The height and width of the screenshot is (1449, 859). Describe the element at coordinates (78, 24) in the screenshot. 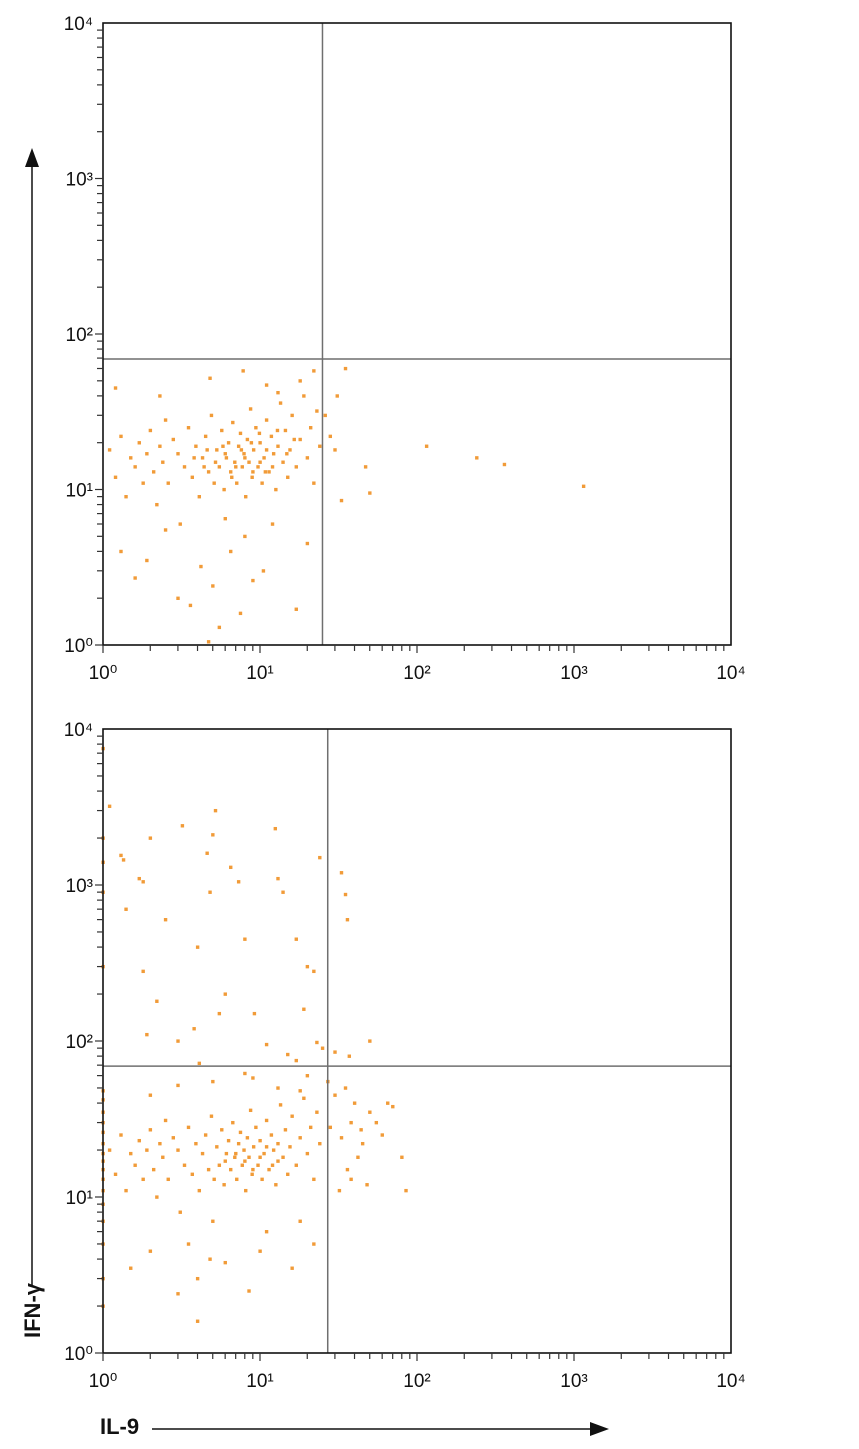

I see `y-tick-label: 10⁴` at that location.